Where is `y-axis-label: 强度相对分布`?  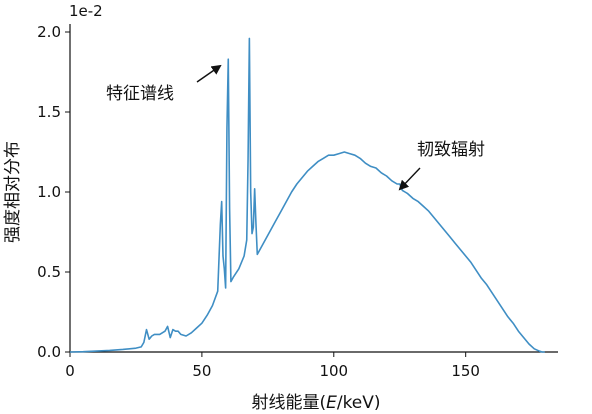
y-axis-label: 强度相对分布 is located at coordinates (13, 192).